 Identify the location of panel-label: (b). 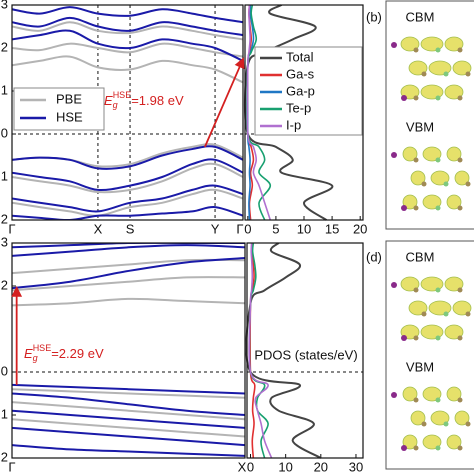
(374, 16).